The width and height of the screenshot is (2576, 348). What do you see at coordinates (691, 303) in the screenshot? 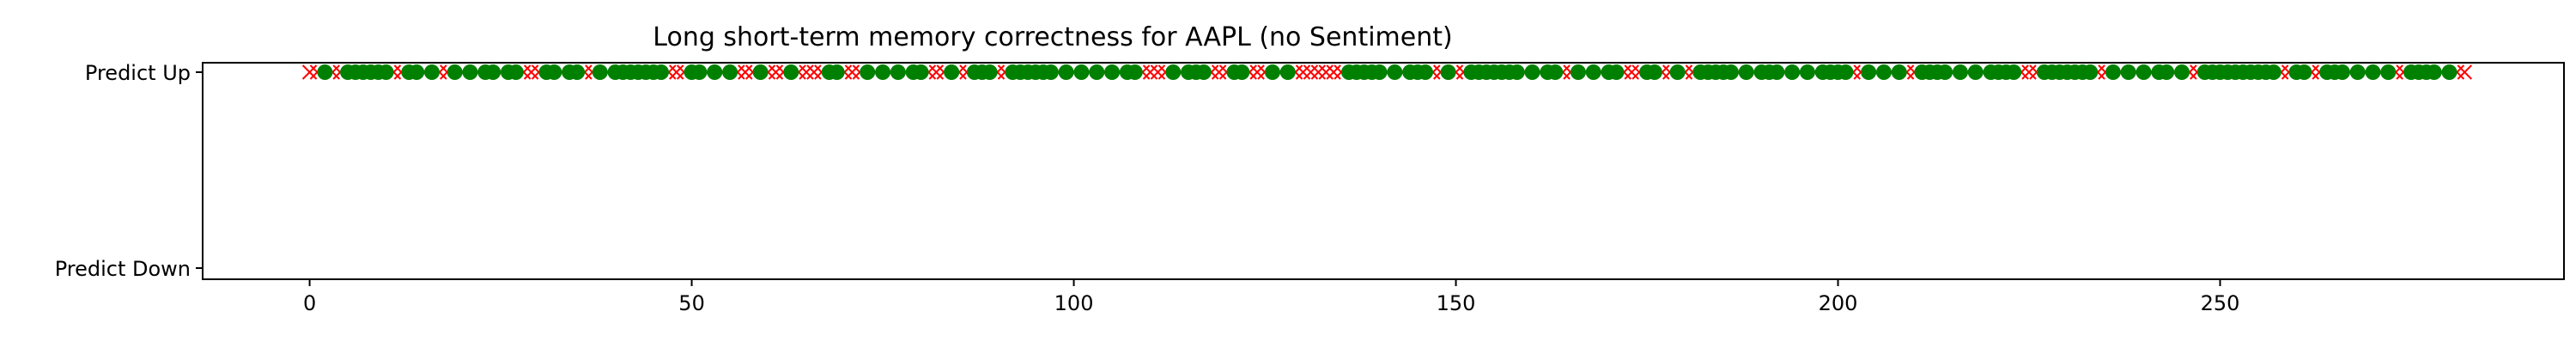
I see `x-tick-label: 50` at bounding box center [691, 303].